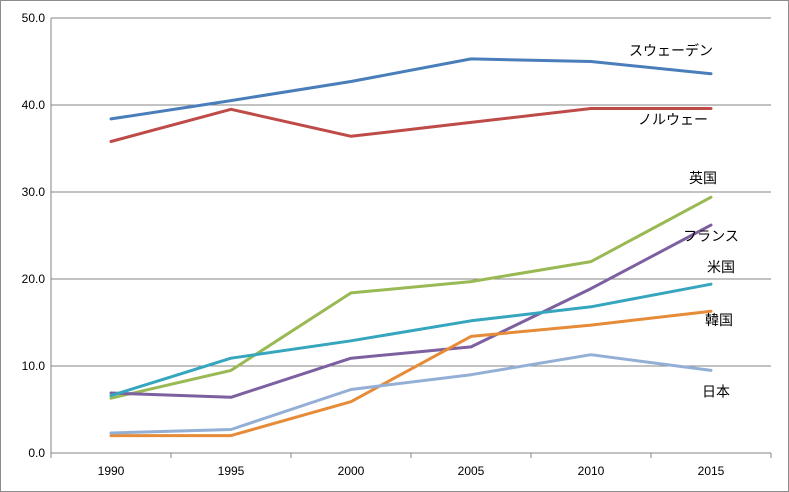  What do you see at coordinates (591, 471) in the screenshot?
I see `x-tick-label: 2010` at bounding box center [591, 471].